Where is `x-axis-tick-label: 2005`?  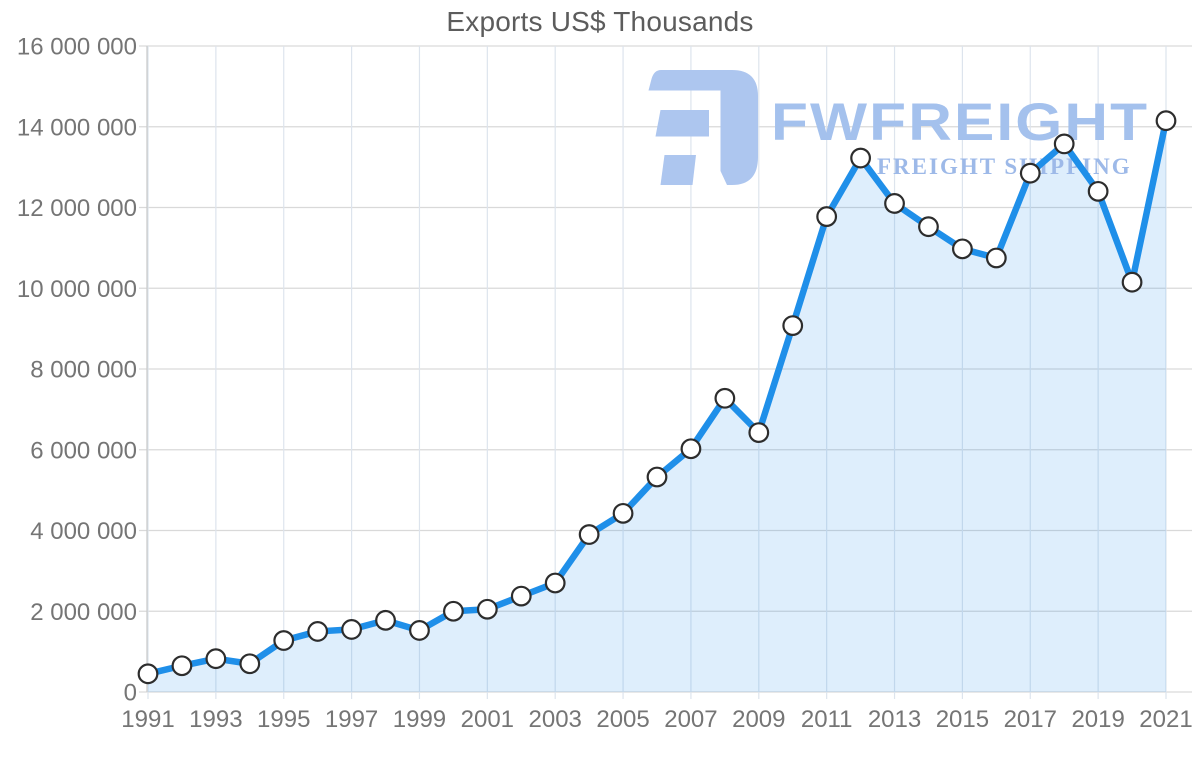
x-axis-tick-label: 2005 is located at coordinates (622, 719).